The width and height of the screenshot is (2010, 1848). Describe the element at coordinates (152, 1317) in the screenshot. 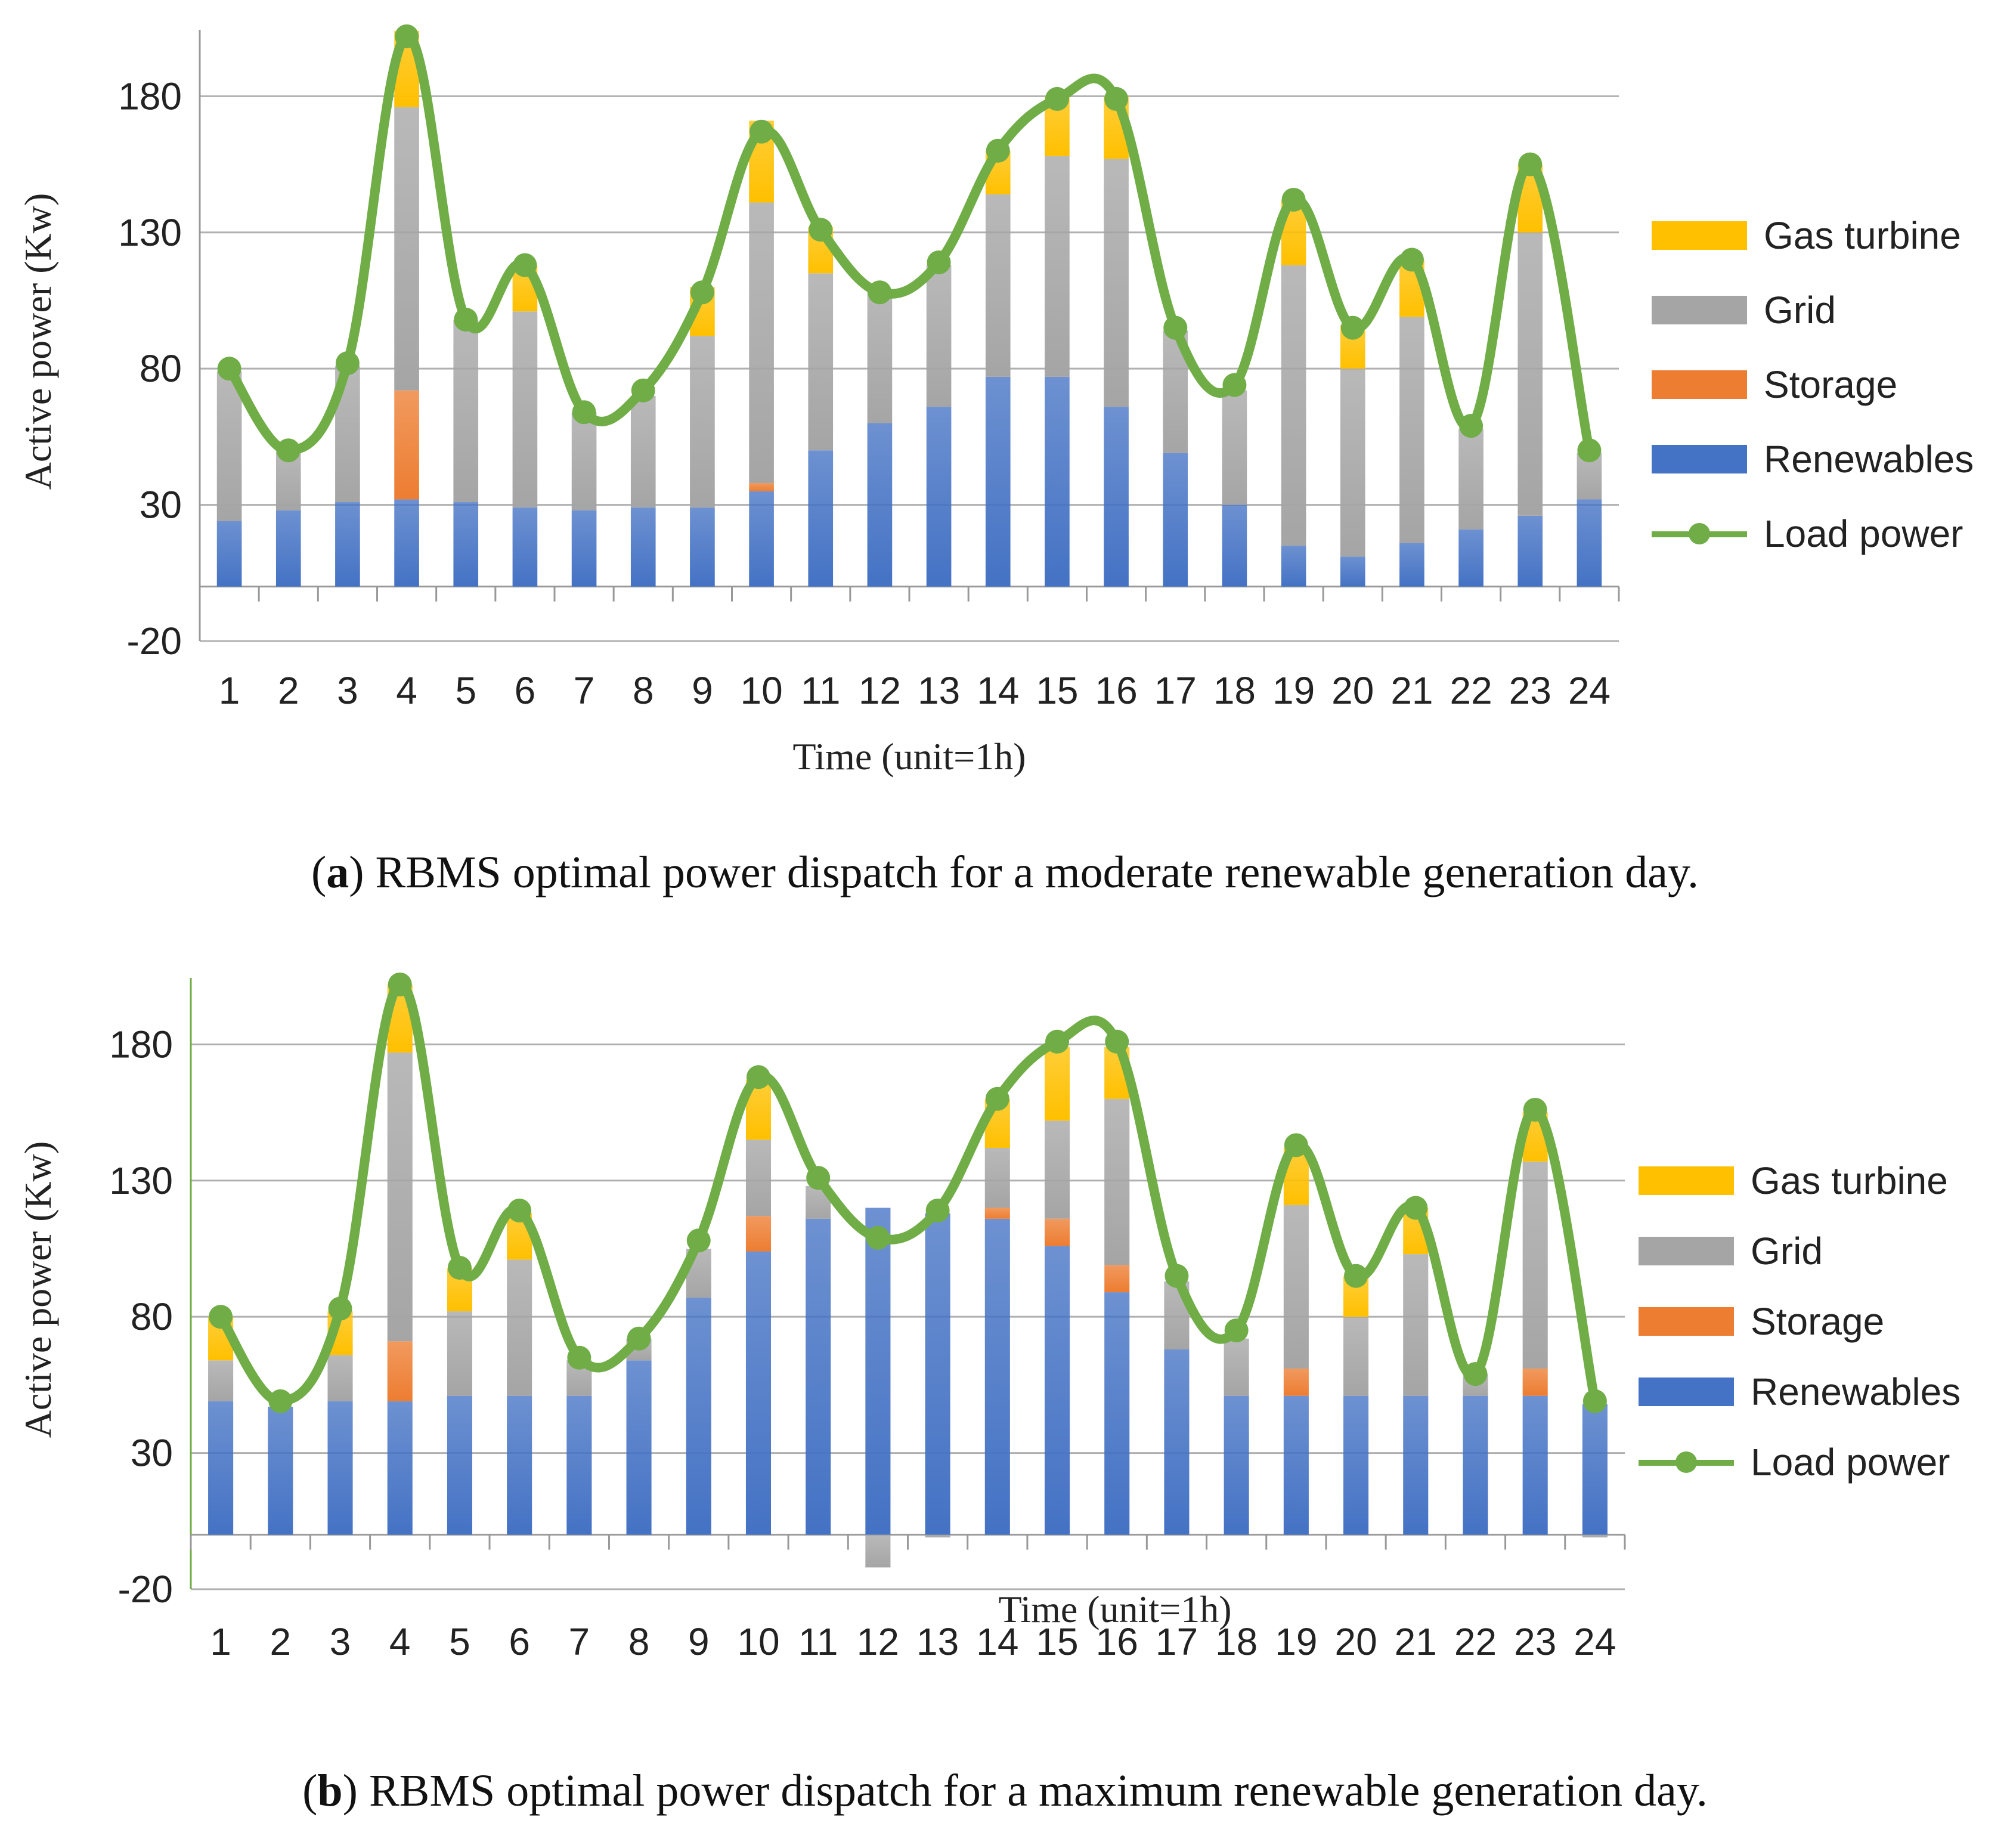

I see `y-tick-label: 80` at that location.